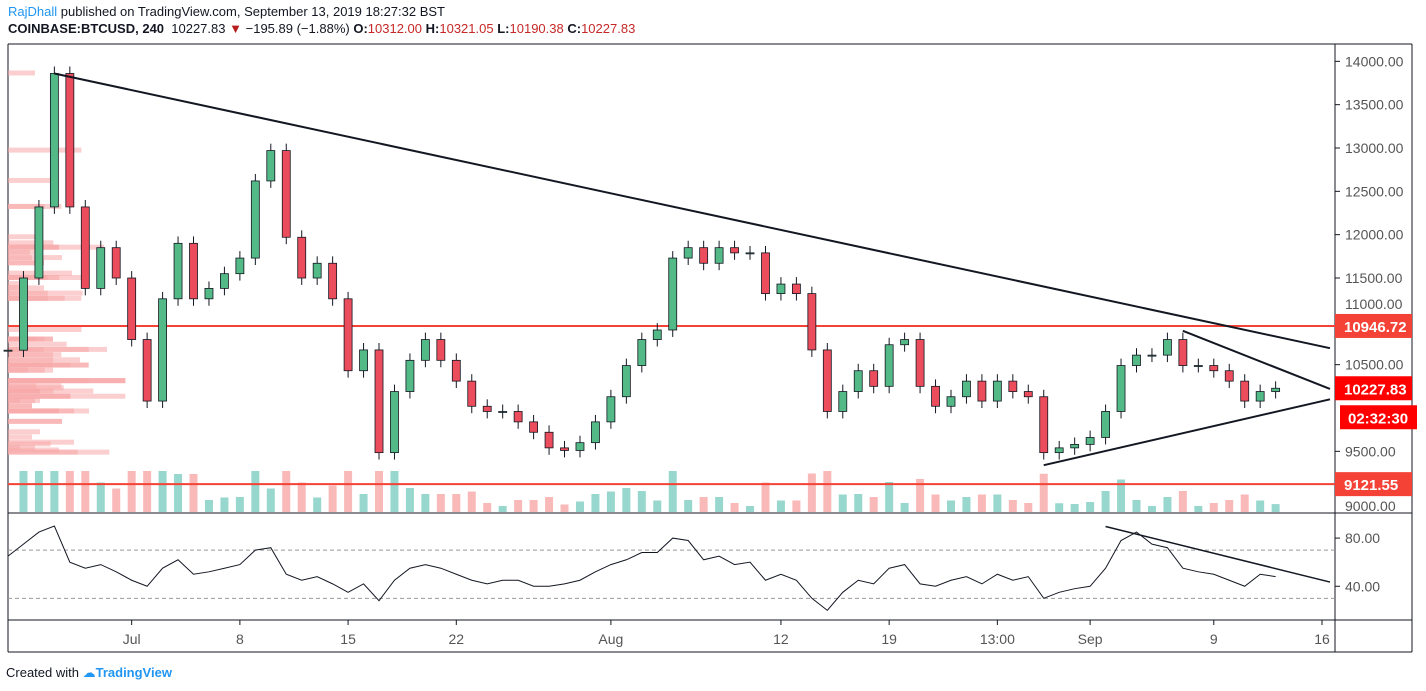 This screenshot has width=1426, height=691. Describe the element at coordinates (1374, 235) in the screenshot. I see `price-tick-label: 12000.00` at that location.